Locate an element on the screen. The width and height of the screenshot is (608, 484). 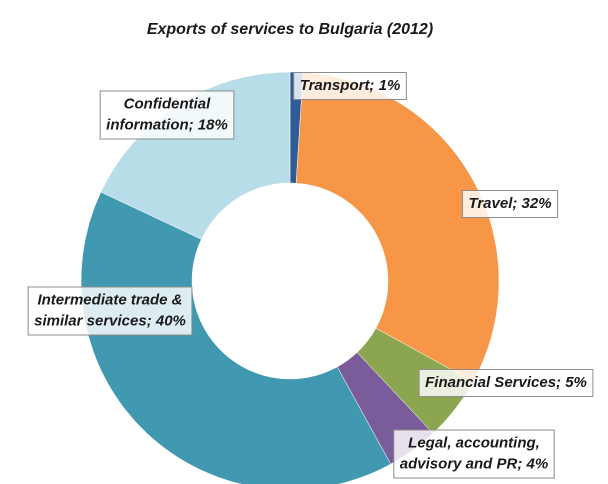
data-label: Legal, accounting, advisory and PR; 4% is located at coordinates (474, 454).